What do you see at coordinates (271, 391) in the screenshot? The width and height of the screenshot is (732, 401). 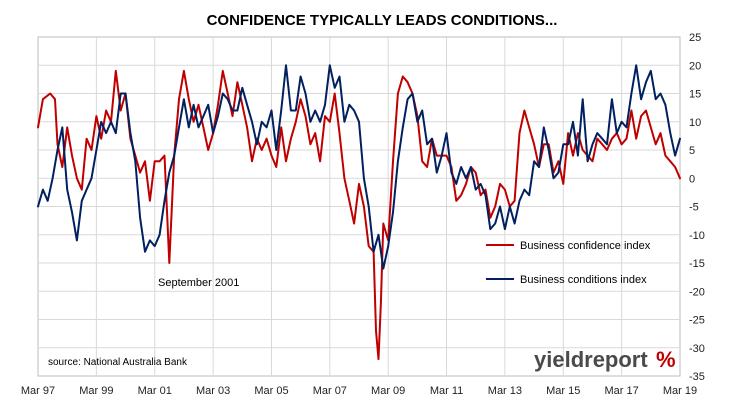 I see `x-tick-label: Mar 05` at bounding box center [271, 391].